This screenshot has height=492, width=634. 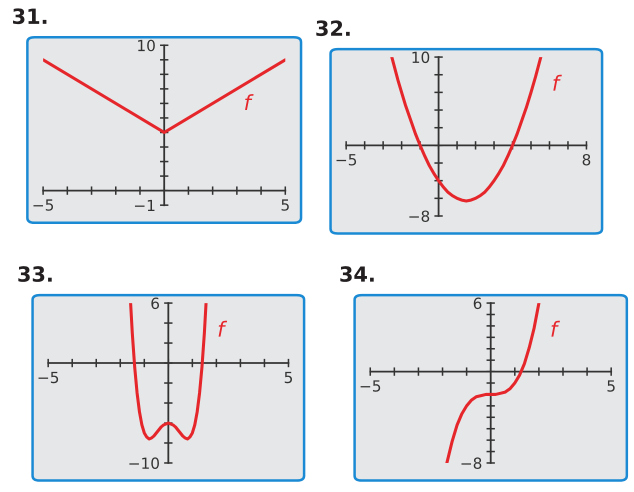 I want to click on y-tick-label: −1, so click(x=144, y=205).